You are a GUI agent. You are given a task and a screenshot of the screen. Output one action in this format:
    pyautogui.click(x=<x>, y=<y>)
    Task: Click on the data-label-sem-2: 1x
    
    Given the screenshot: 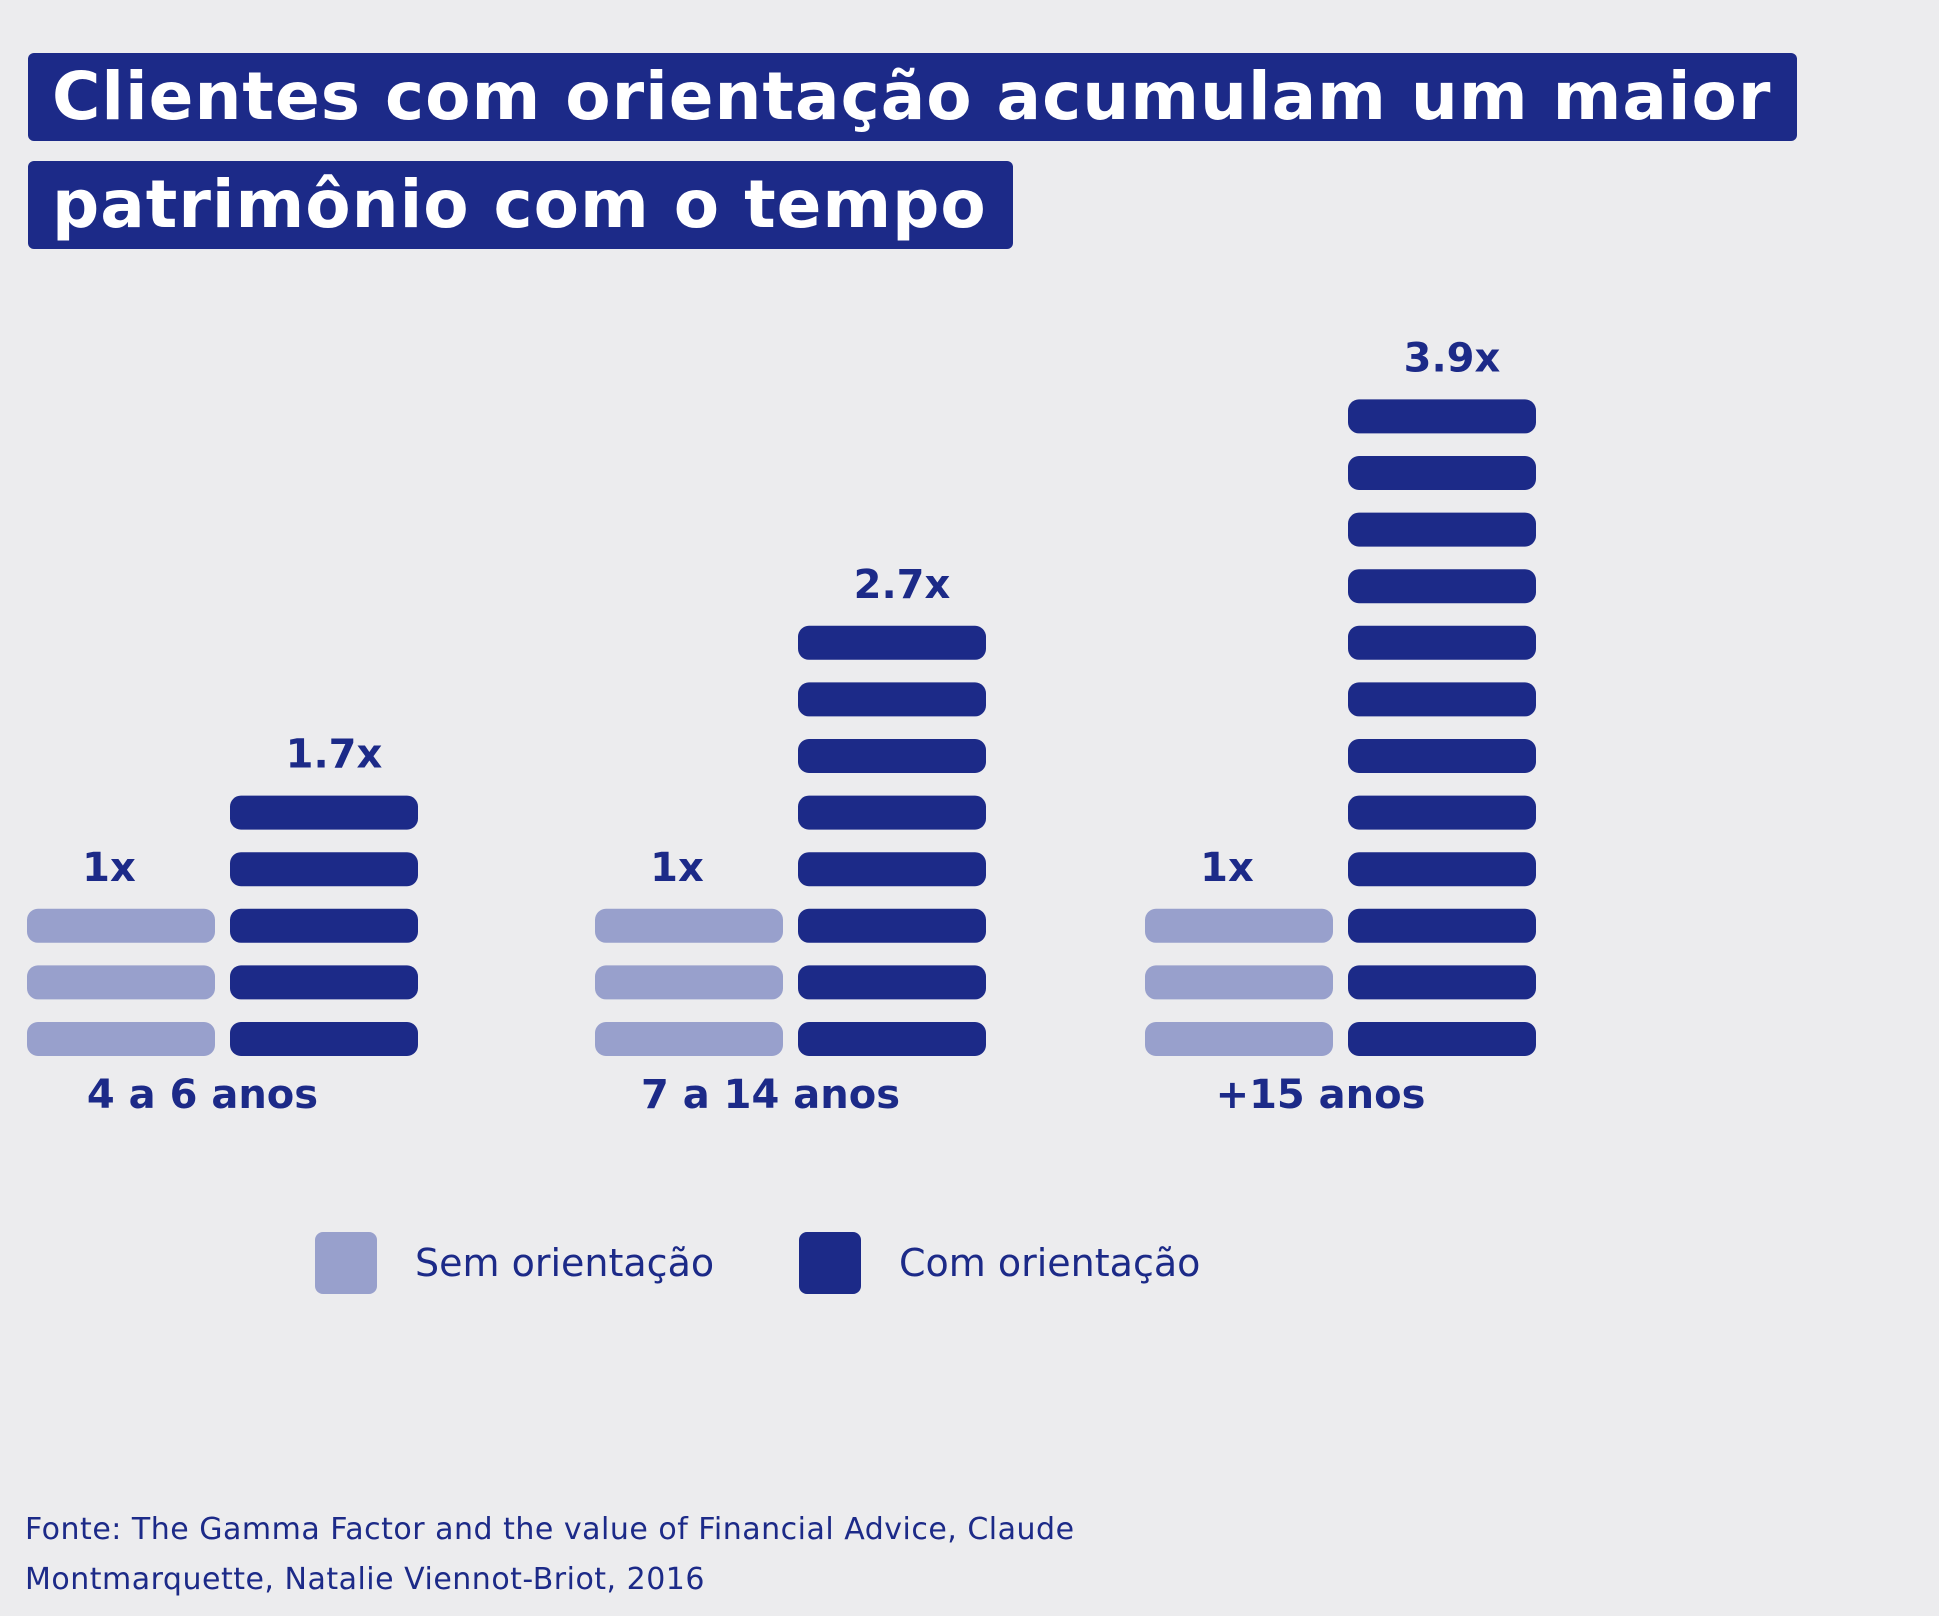 What is the action you would take?
    pyautogui.click(x=677, y=868)
    